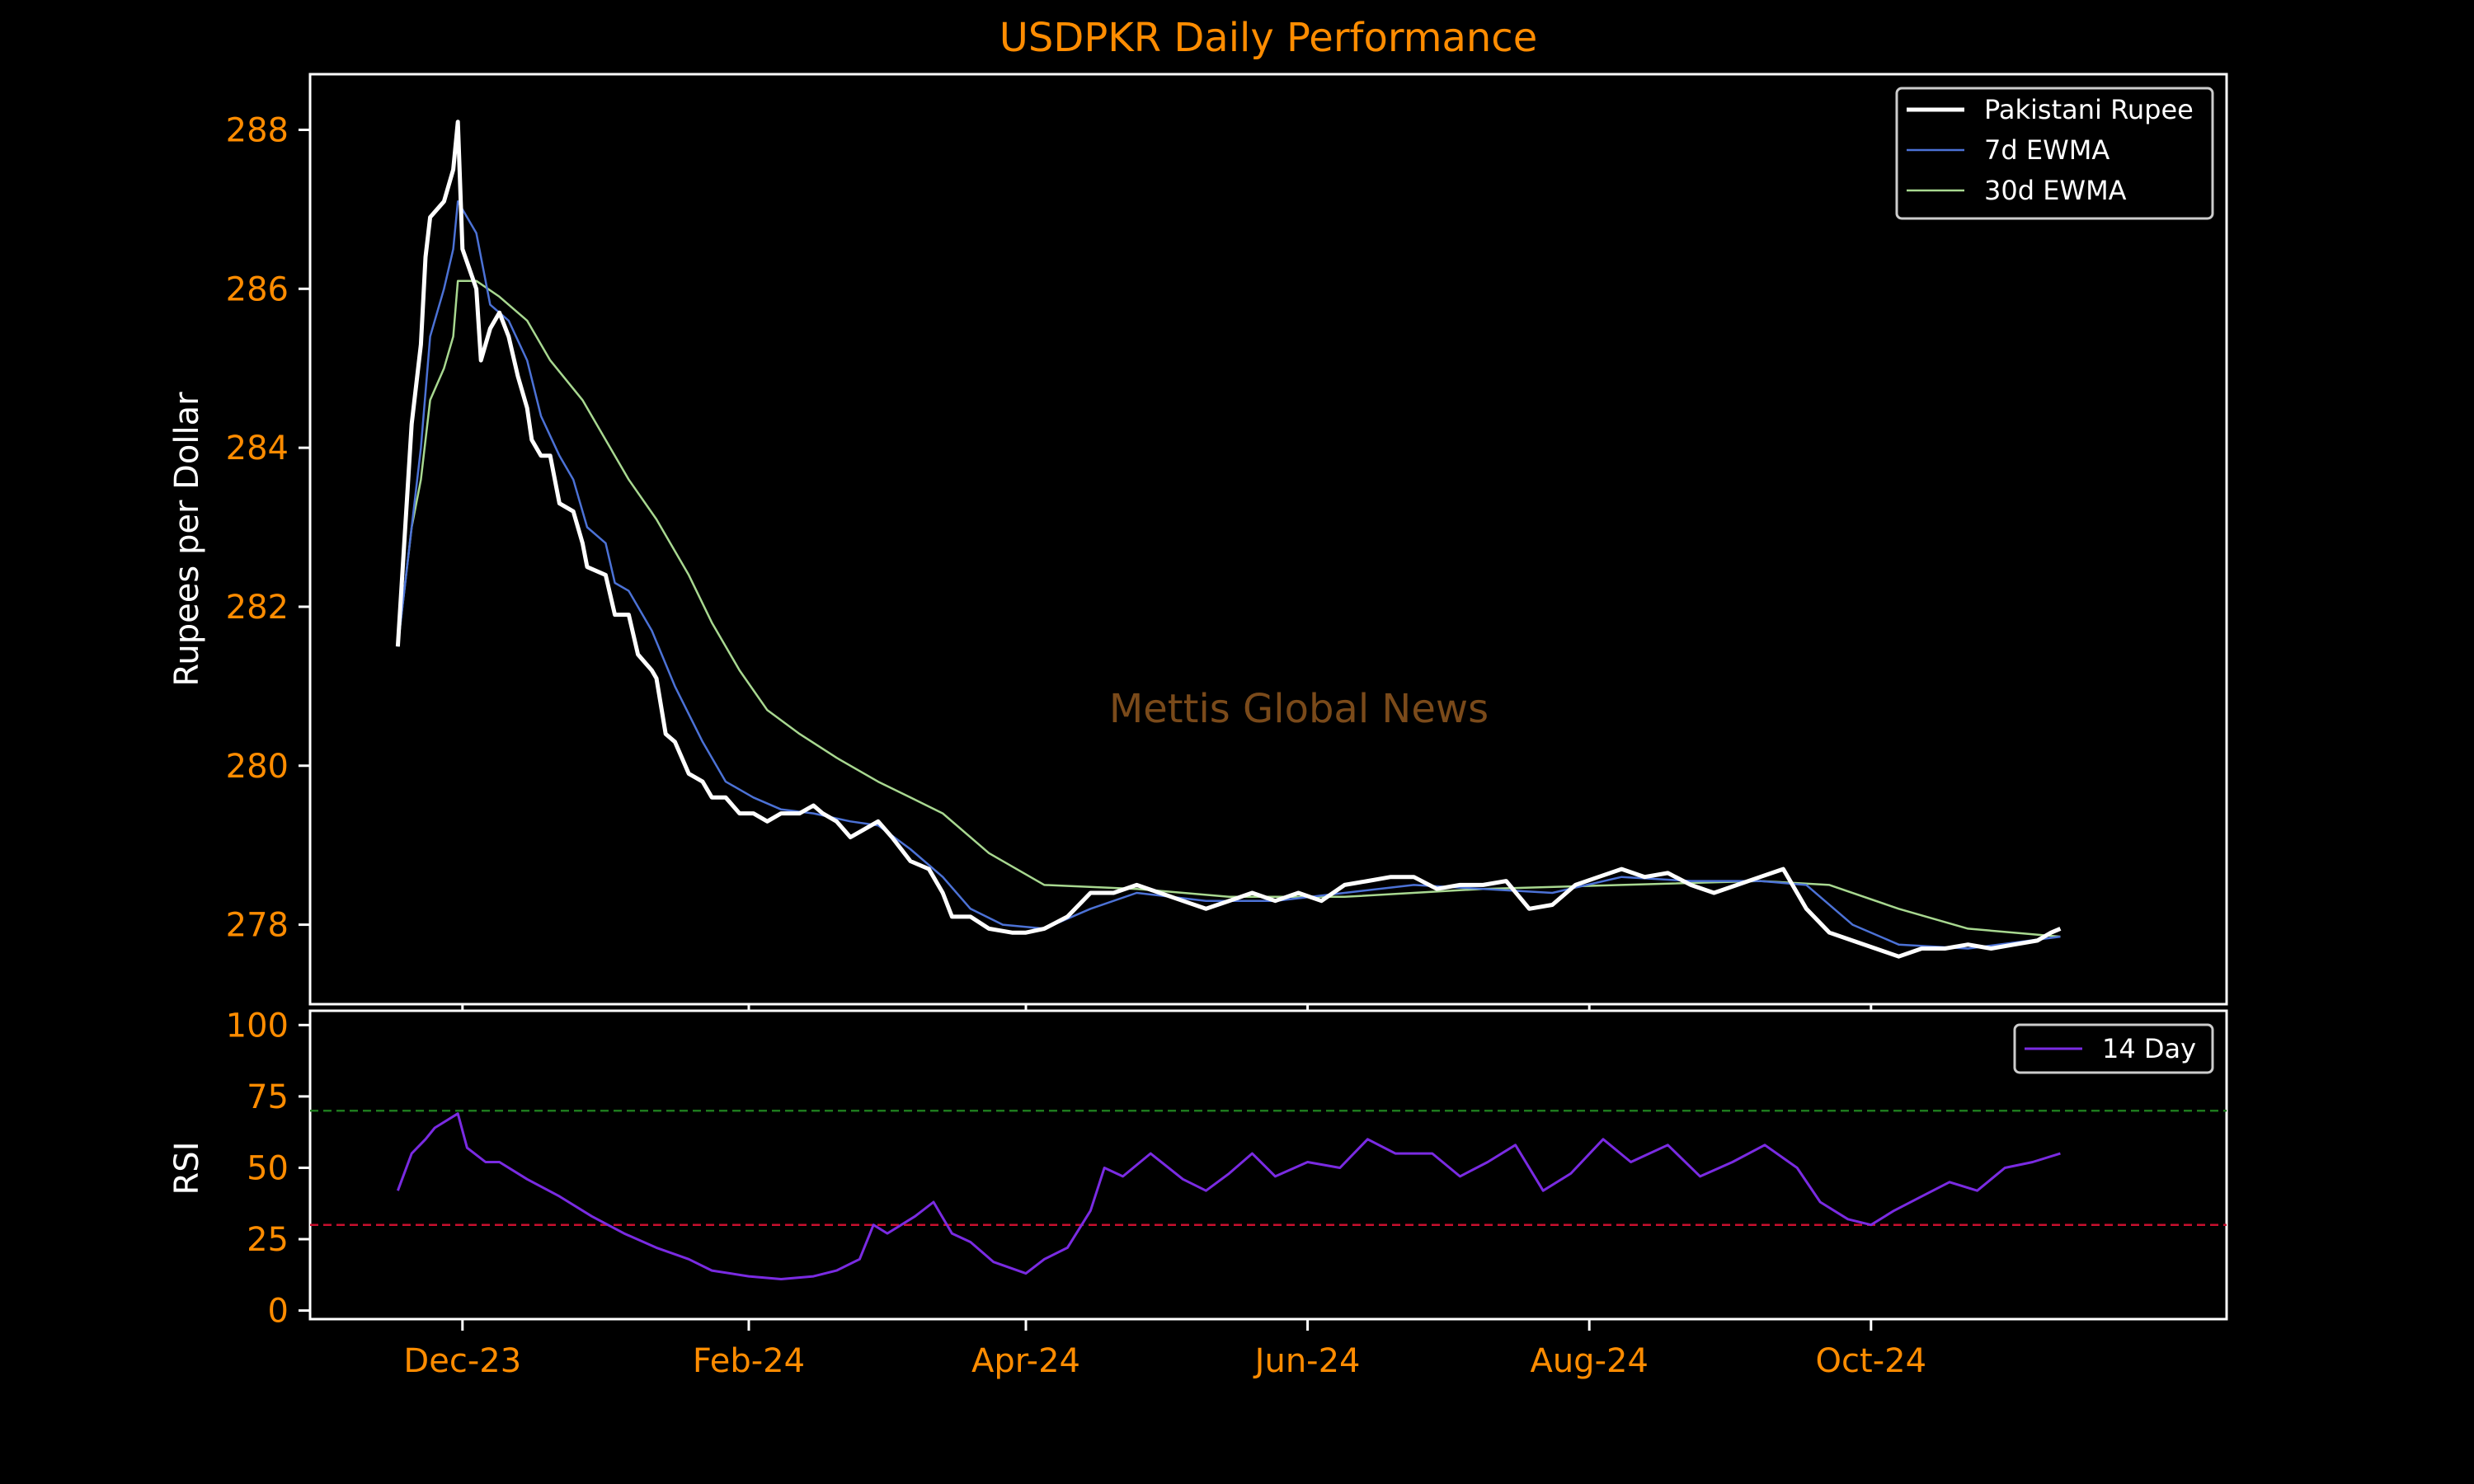  Describe the element at coordinates (1164, 1349) in the screenshot. I see `rsi-x-ticks: Dec-23 Feb-24 Apr-24 Jun-24 Aug-24 Oct-24` at that location.